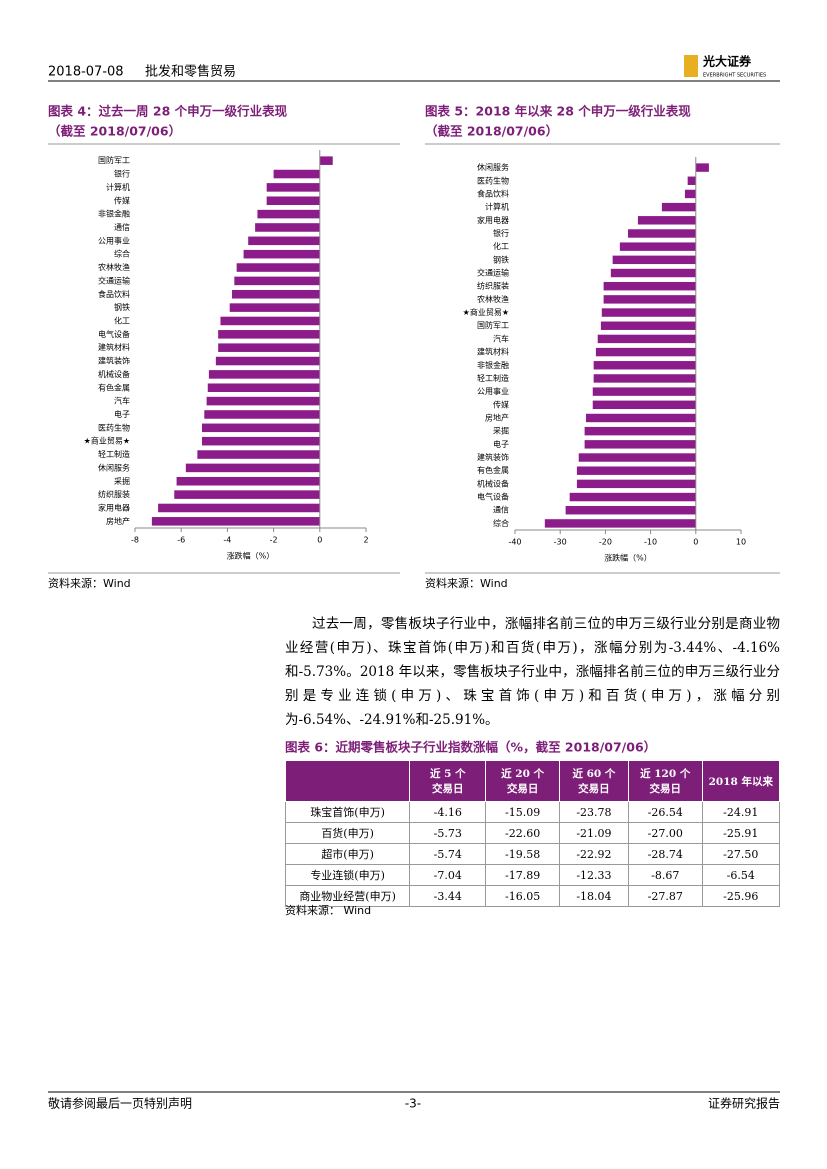 The height and width of the screenshot is (1169, 827). Describe the element at coordinates (448, 854) in the screenshot. I see `table-cell: -5.74` at that location.